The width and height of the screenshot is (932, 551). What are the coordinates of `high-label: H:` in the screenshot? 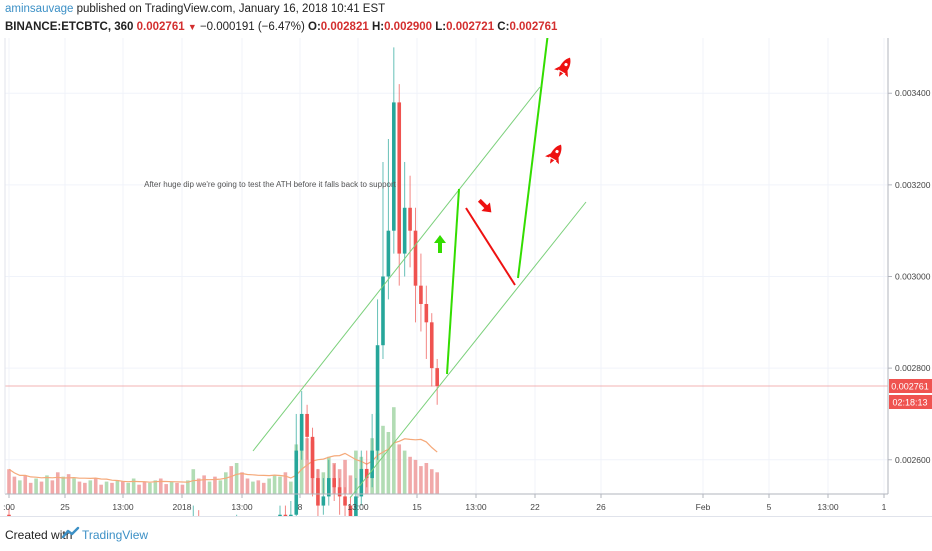 It's located at (378, 27).